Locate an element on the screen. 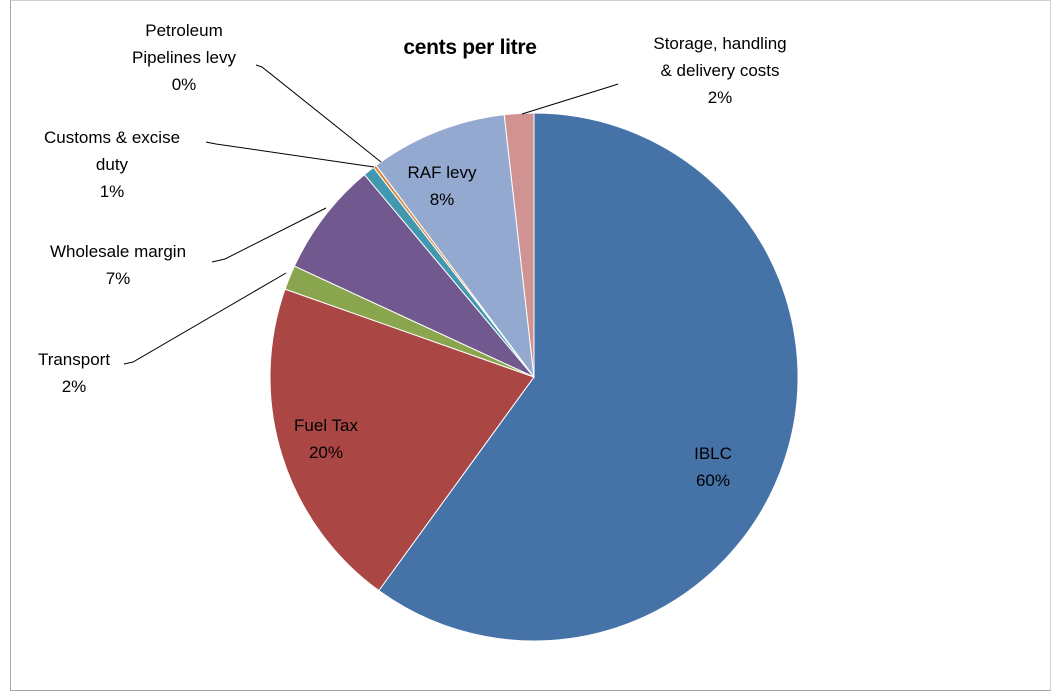 Image resolution: width=1052 pixels, height=692 pixels. slice-label-line: Storage, handling is located at coordinates (720, 43).